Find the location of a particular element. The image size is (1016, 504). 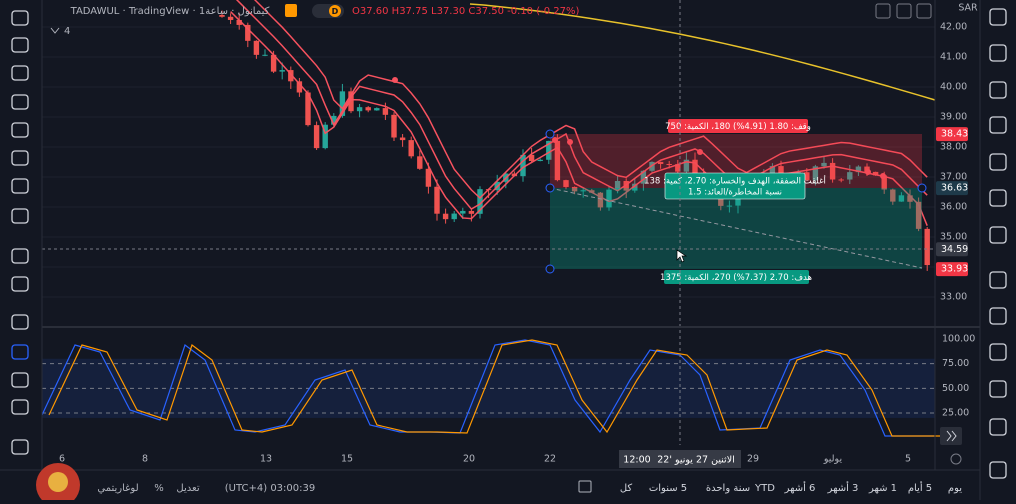

time-label: 15 is located at coordinates (347, 459).